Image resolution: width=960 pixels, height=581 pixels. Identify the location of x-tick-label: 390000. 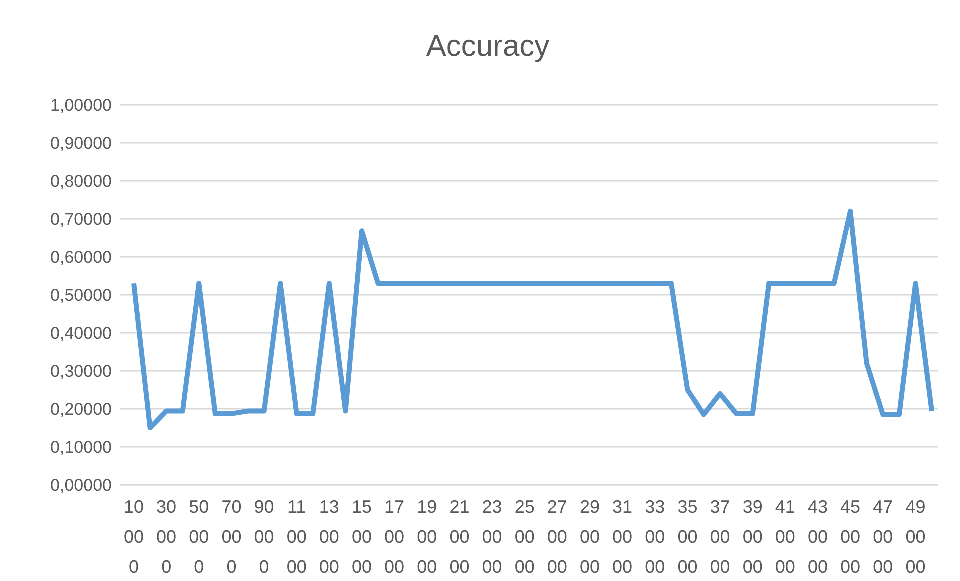
(752, 537).